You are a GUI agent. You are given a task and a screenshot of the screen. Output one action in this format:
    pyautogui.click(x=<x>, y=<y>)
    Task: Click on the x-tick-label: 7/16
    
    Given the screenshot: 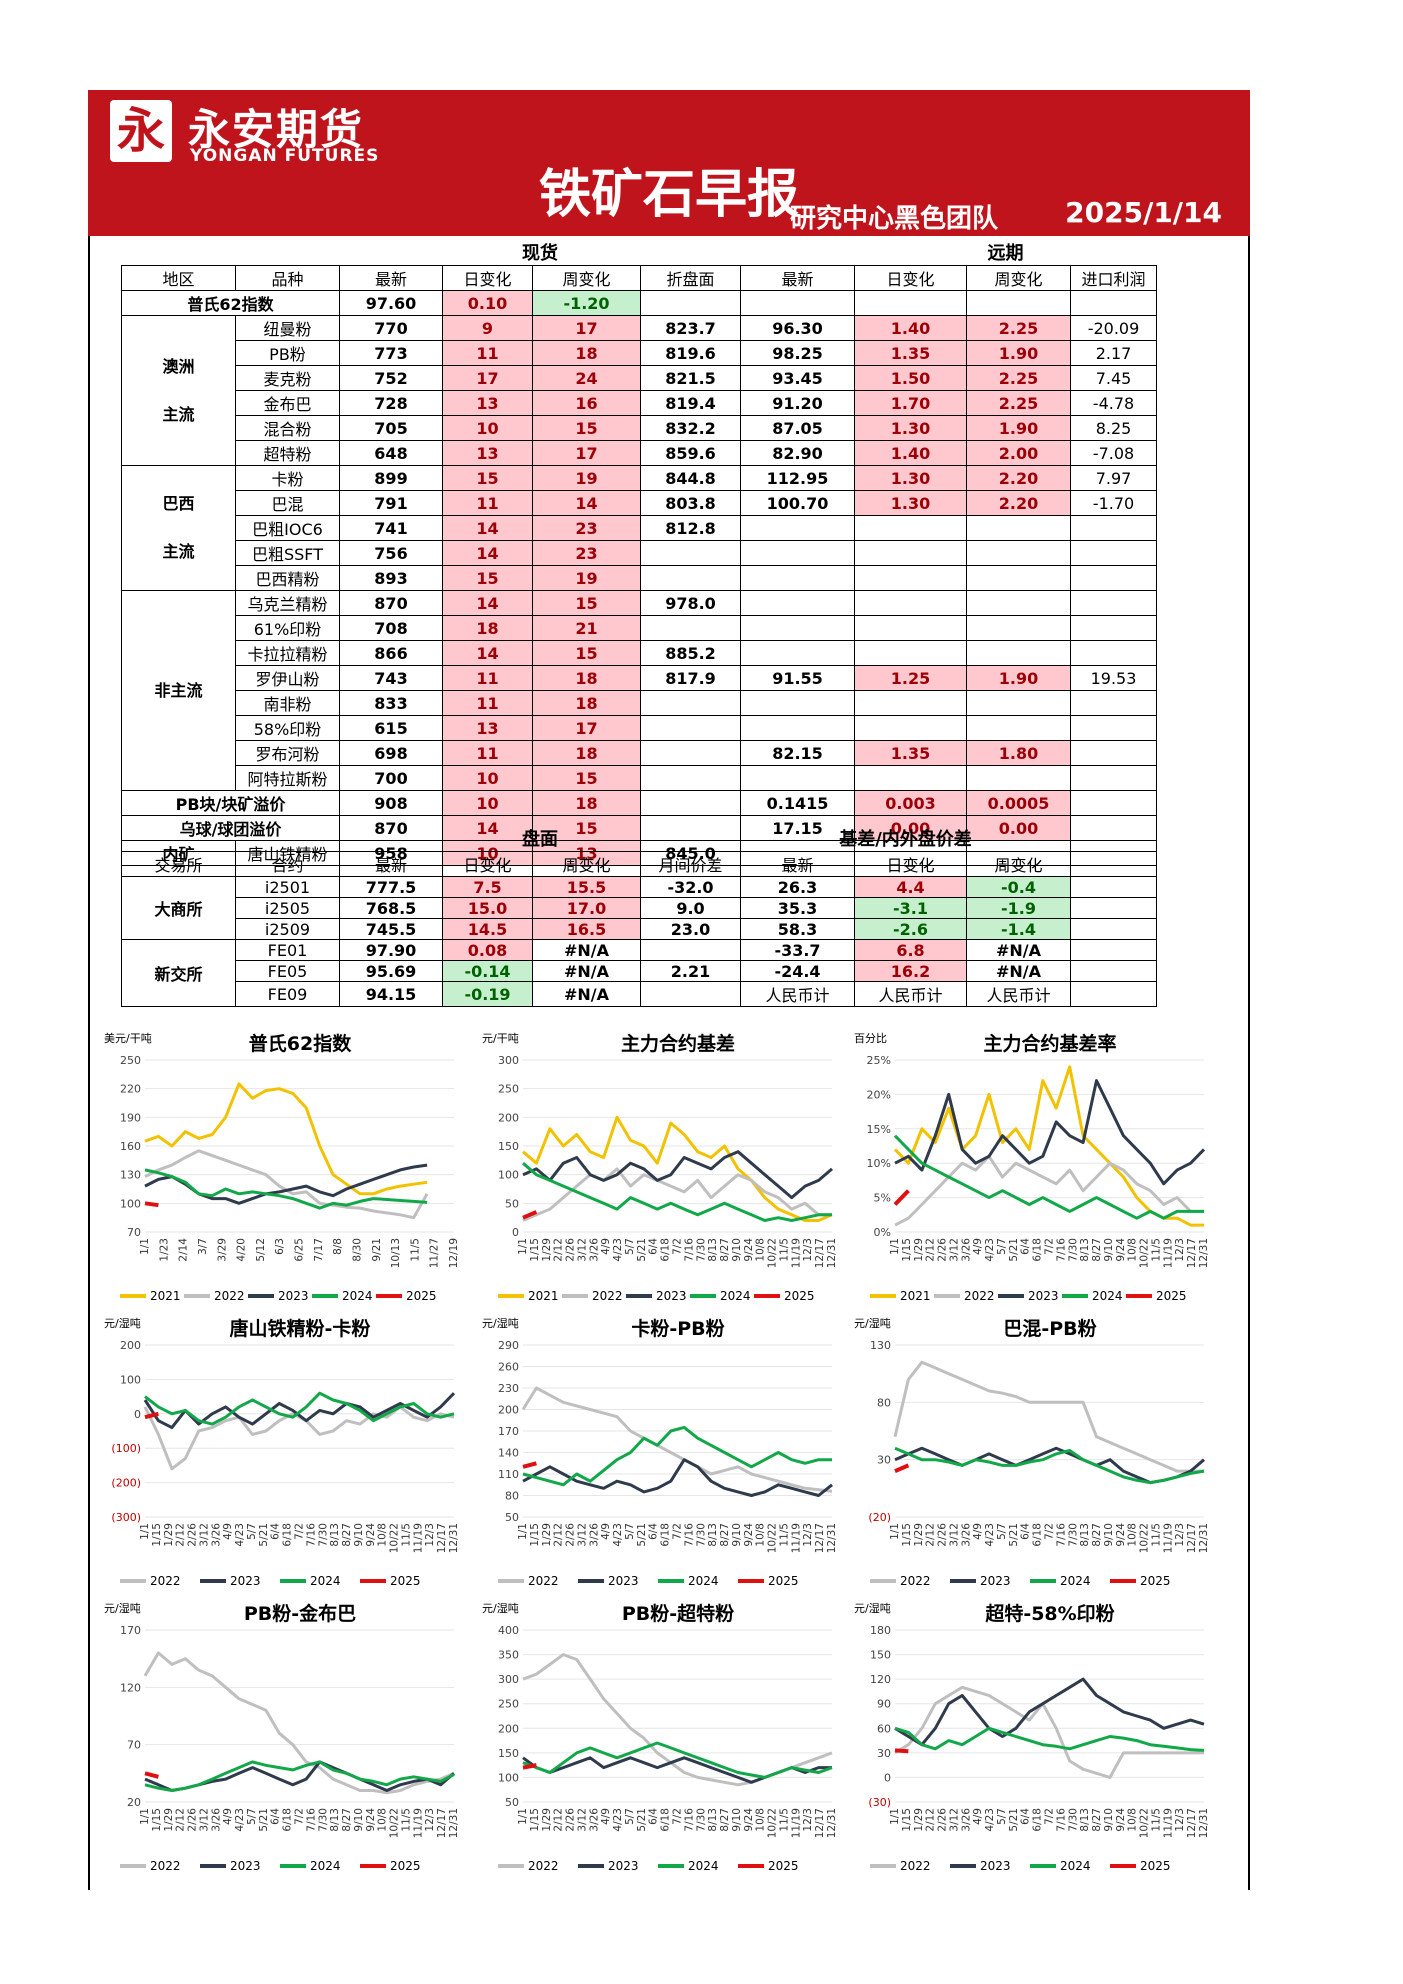 What is the action you would take?
    pyautogui.click(x=311, y=1820)
    